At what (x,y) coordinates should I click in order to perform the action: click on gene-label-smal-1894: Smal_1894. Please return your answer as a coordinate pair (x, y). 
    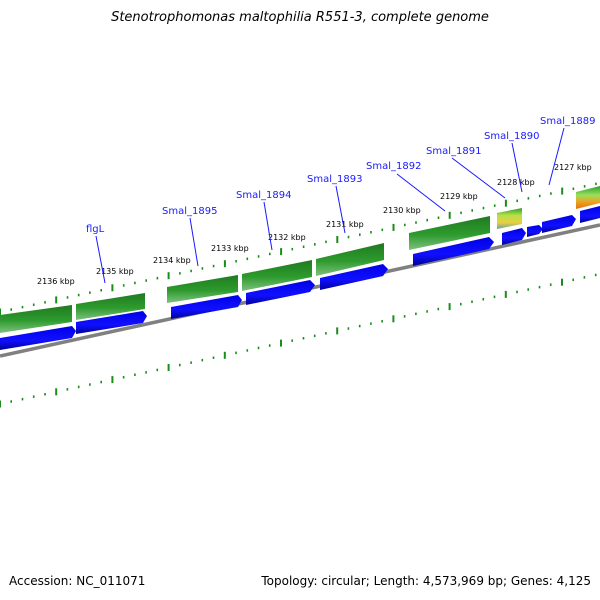
    Looking at the image, I should click on (263, 195).